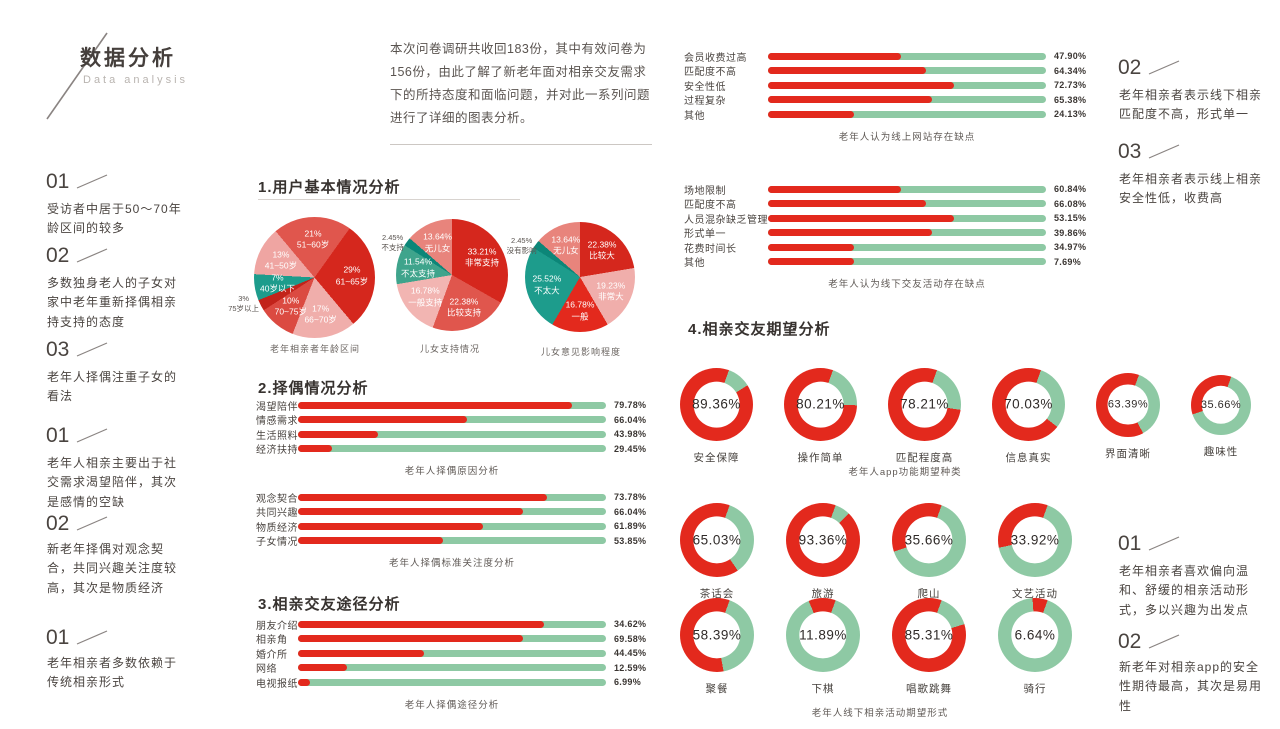 The width and height of the screenshot is (1280, 729). Describe the element at coordinates (823, 689) in the screenshot. I see `donut-label: 下棋` at that location.